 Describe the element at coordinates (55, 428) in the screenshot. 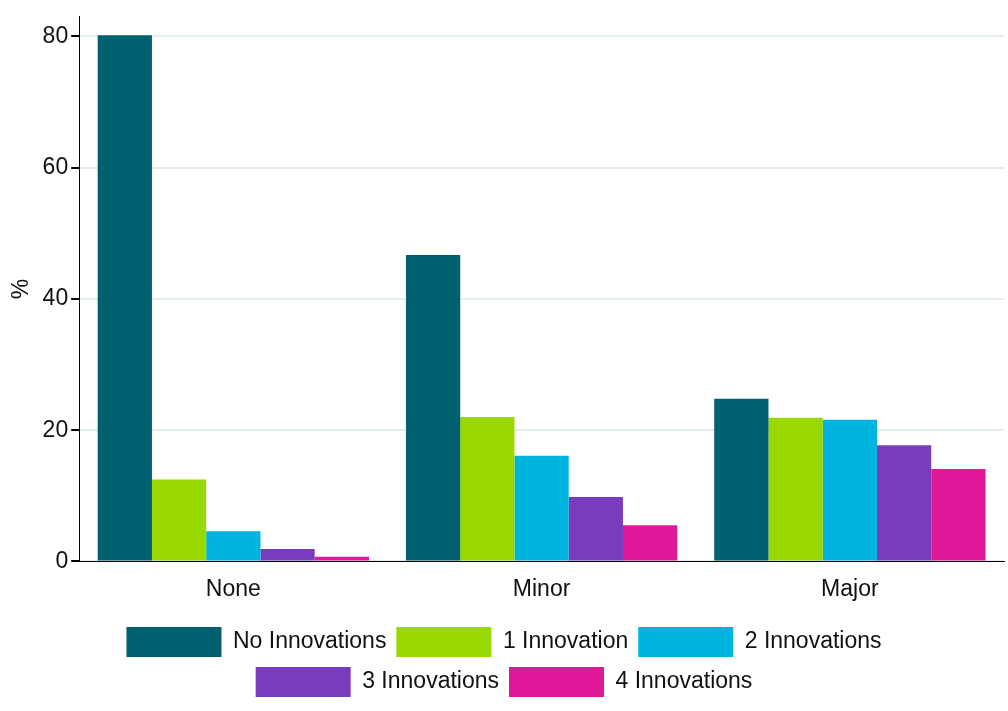

I see `y-tick-label: 20` at that location.